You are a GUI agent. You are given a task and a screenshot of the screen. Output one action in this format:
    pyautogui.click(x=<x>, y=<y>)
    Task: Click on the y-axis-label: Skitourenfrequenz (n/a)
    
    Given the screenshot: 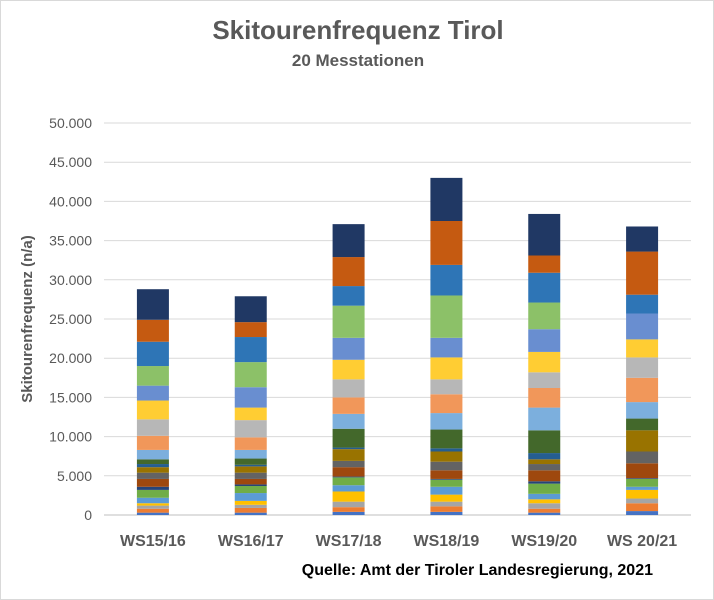 What is the action you would take?
    pyautogui.click(x=27, y=319)
    